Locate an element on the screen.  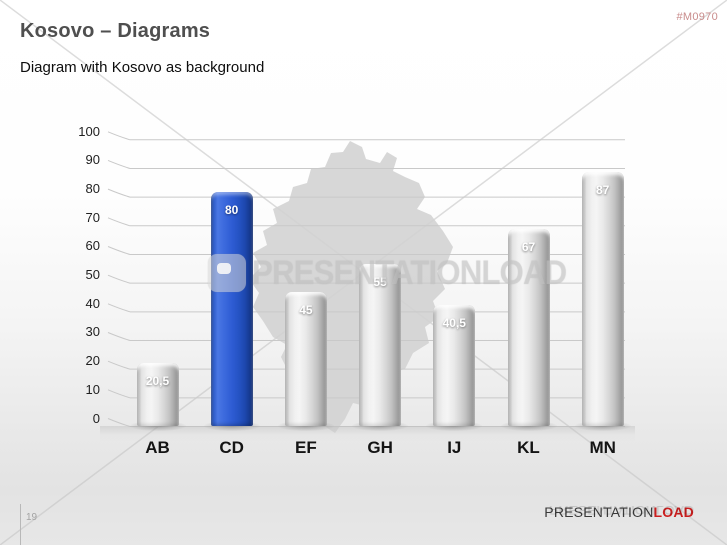
bar-kl: 67 is located at coordinates (528, 328).